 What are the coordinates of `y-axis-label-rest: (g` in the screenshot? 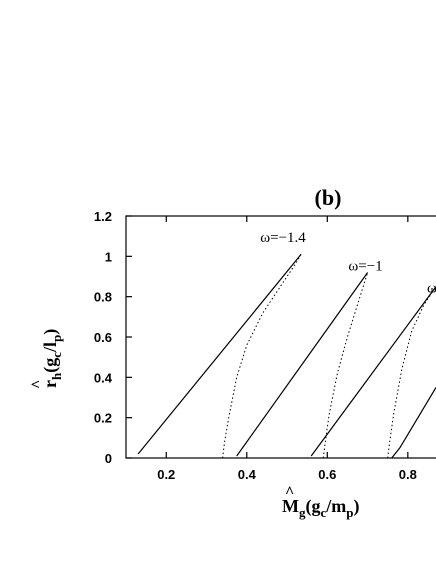 It's located at (50, 365).